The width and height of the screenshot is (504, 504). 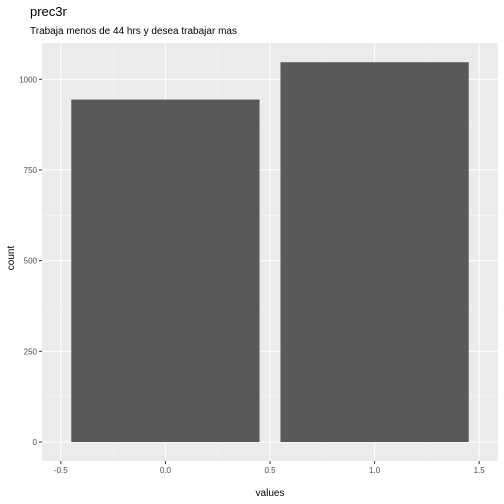 I want to click on x-tick-label: 0.0, so click(x=166, y=470).